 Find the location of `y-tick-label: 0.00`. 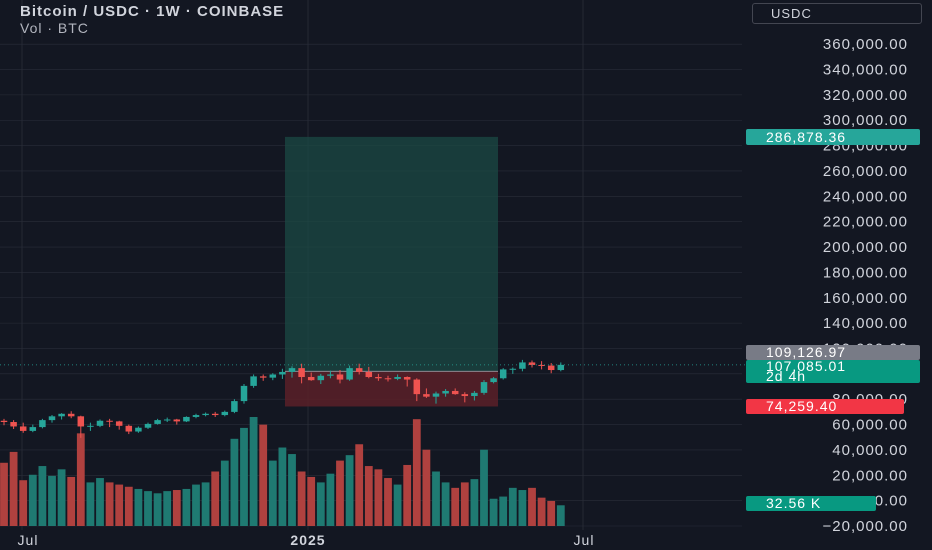

y-tick-label: 0.00 is located at coordinates (891, 501).